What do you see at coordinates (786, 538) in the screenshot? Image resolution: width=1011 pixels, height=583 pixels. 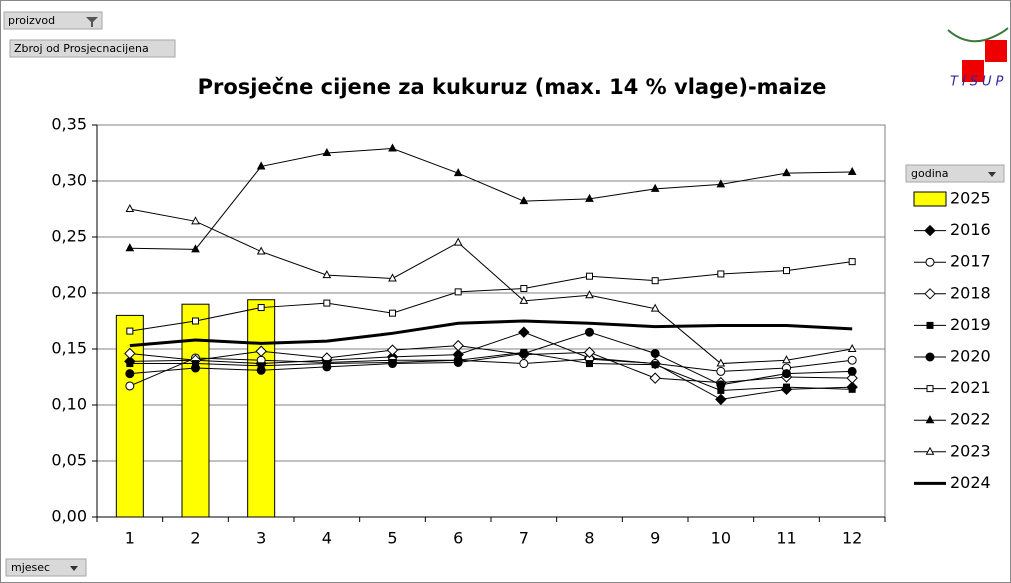 I see `x-tick-label: 11` at bounding box center [786, 538].